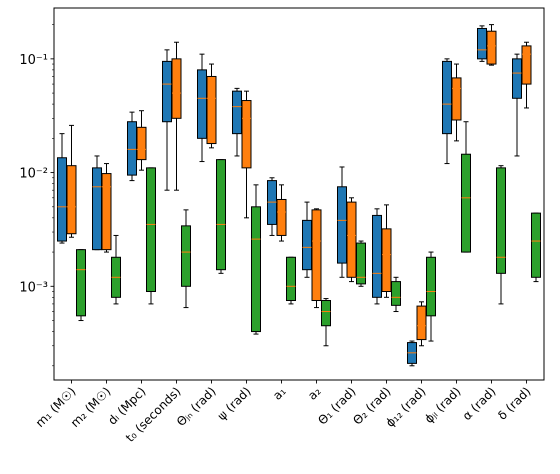 Image resolution: width=560 pixels, height=474 pixels. I want to click on y-tick-label: 10⁻³, so click(33, 287).